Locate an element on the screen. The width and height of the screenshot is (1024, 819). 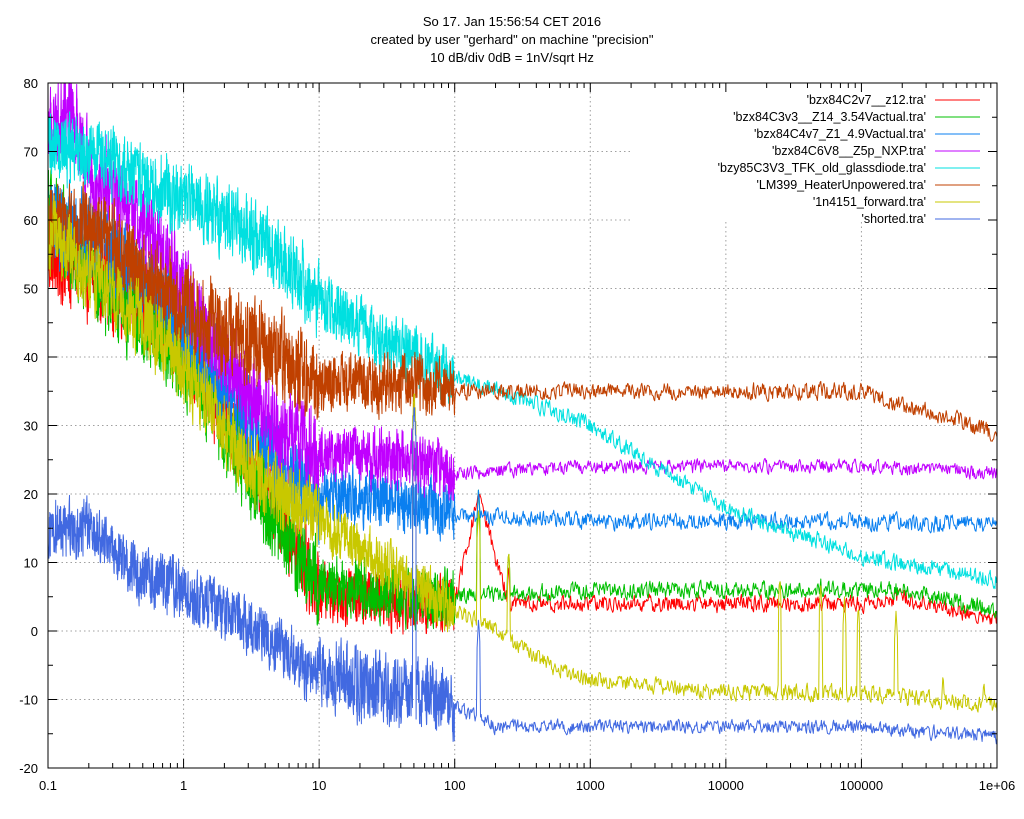
legend-label: 'bzx84C6V8__Z5p_NXP.tra' is located at coordinates (849, 151).